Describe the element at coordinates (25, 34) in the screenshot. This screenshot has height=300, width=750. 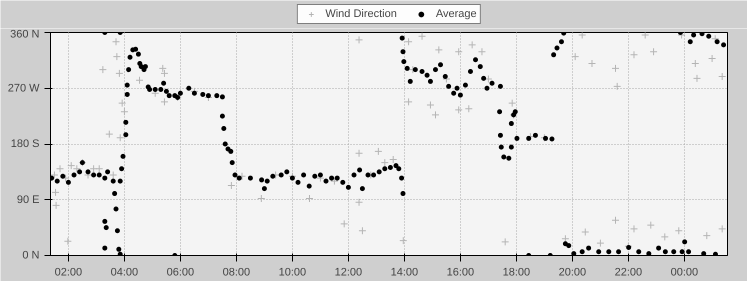
I see `y-tick-label: 360 N` at that location.